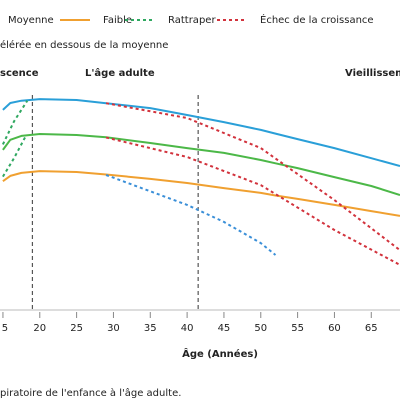  I want to click on x-axis-label: Âge (Années), so click(220, 353).